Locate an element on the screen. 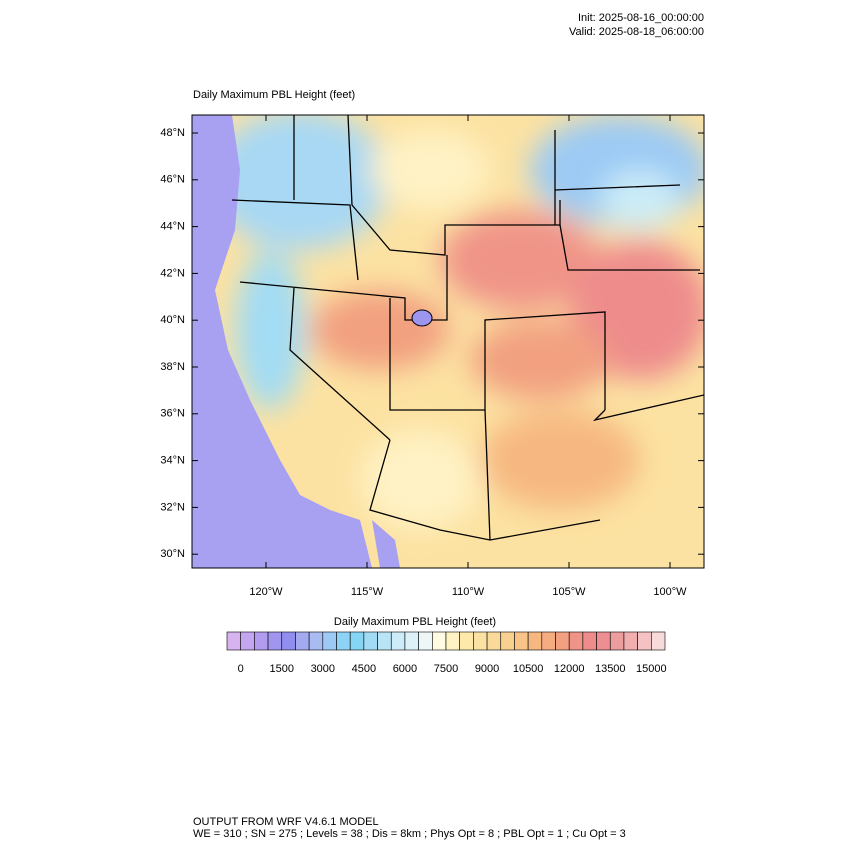 The width and height of the screenshot is (850, 850). colorbar-tick-label: 9000 is located at coordinates (487, 669).